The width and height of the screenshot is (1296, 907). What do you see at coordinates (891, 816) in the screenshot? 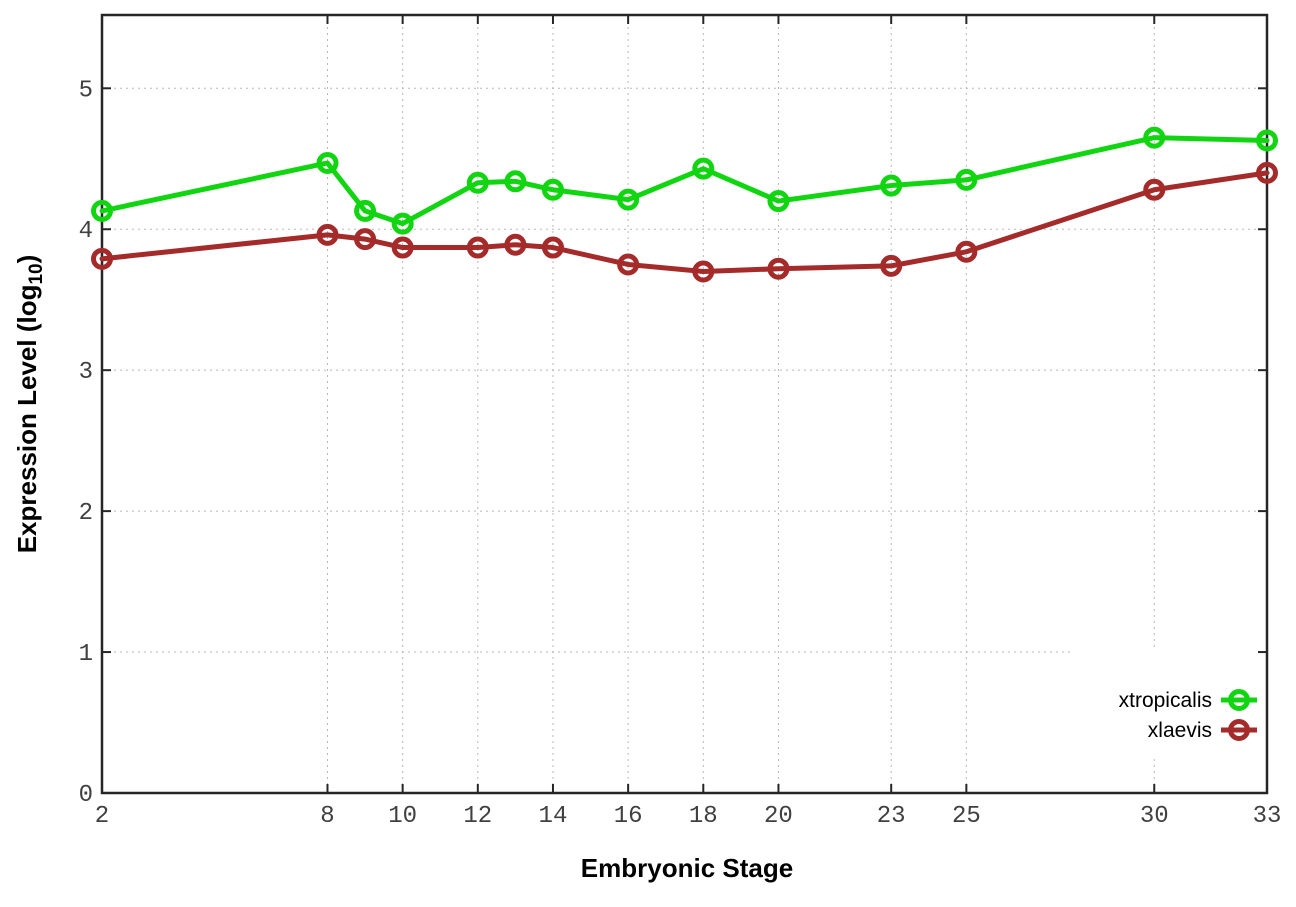
I see `x-tick-label: 23` at bounding box center [891, 816].